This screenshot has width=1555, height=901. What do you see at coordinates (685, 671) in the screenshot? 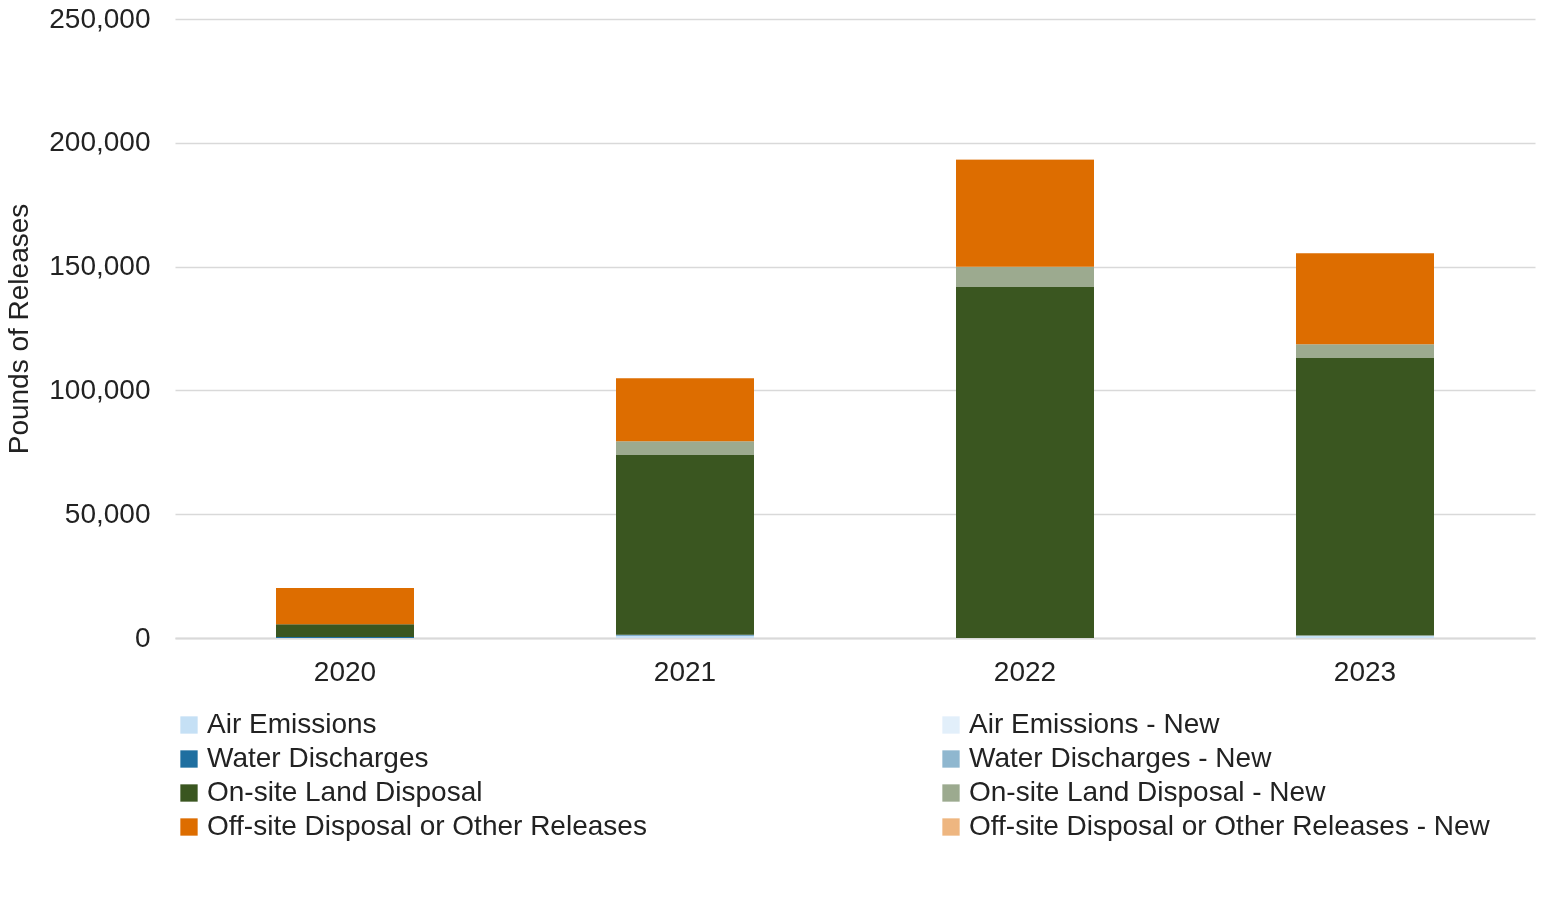
I see `x-tick-label: 2021` at bounding box center [685, 671].